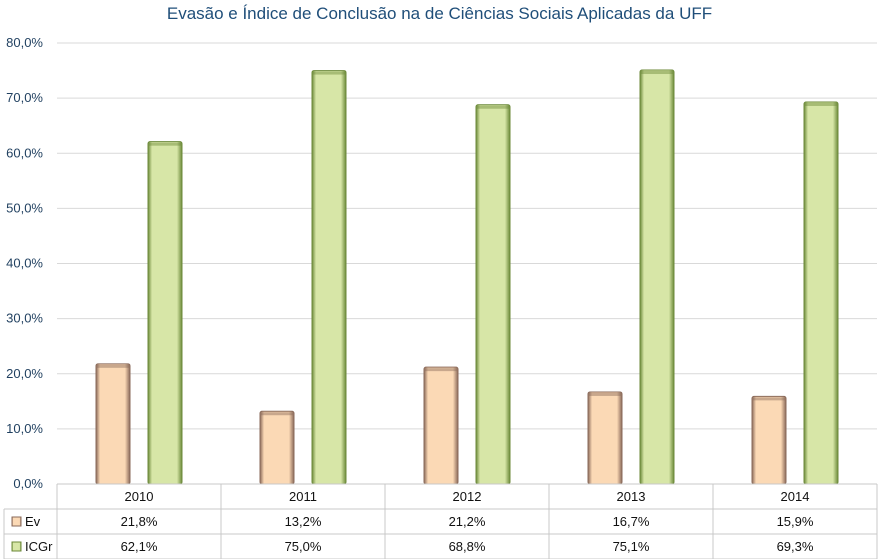 This screenshot has width=879, height=559. What do you see at coordinates (28, 483) in the screenshot?
I see `y-tick-label: 0,0%` at bounding box center [28, 483].